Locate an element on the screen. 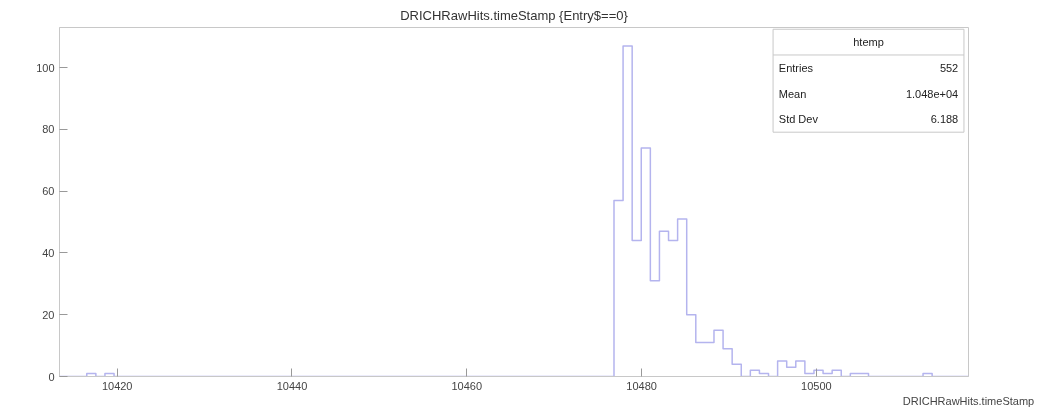  annotation: Entries is located at coordinates (796, 67).